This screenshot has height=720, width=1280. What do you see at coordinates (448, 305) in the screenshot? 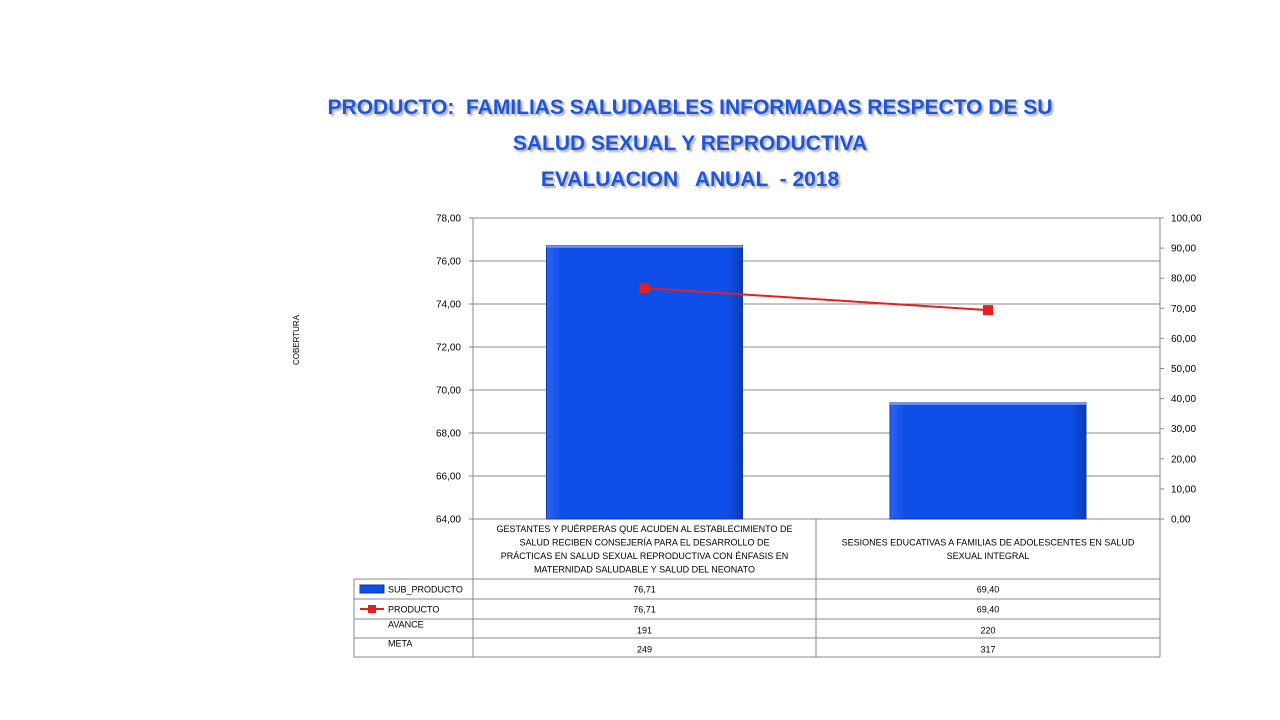
I see `y-left-tick-label: 74,00` at bounding box center [448, 305].